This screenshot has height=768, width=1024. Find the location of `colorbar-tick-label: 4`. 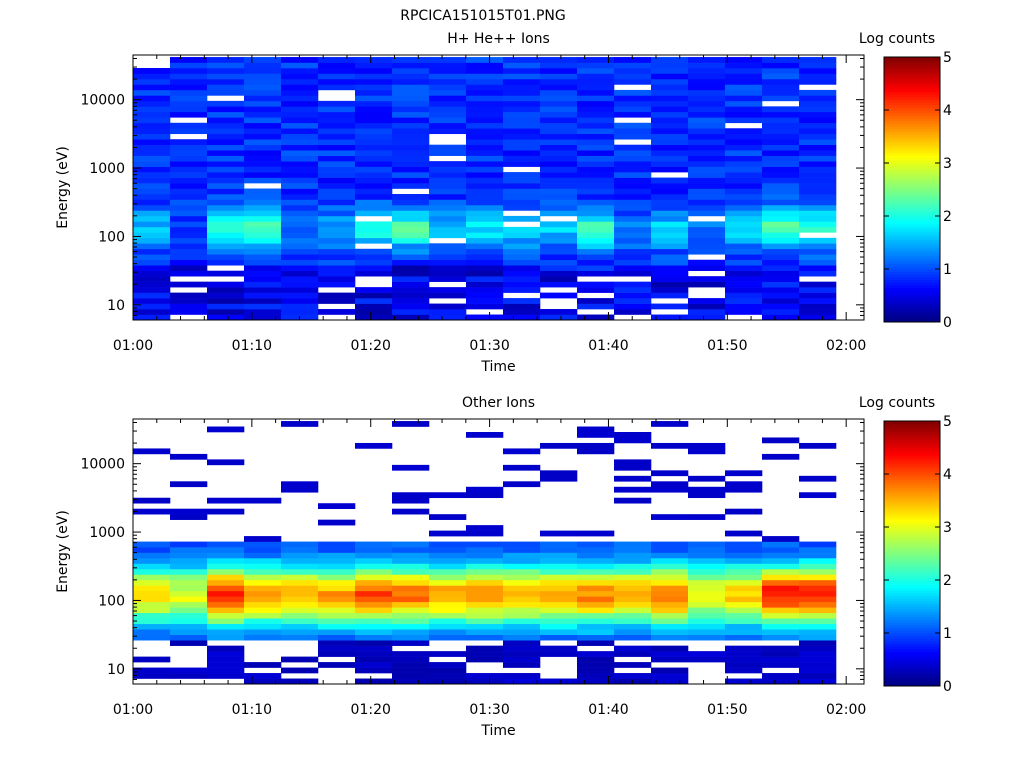

colorbar-tick-label: 4 is located at coordinates (947, 111).